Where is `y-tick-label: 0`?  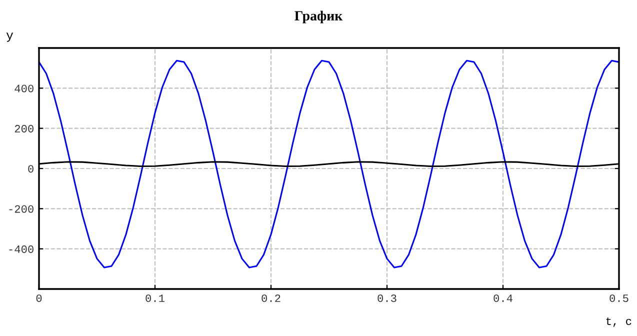 y-tick-label: 0 is located at coordinates (31, 169).